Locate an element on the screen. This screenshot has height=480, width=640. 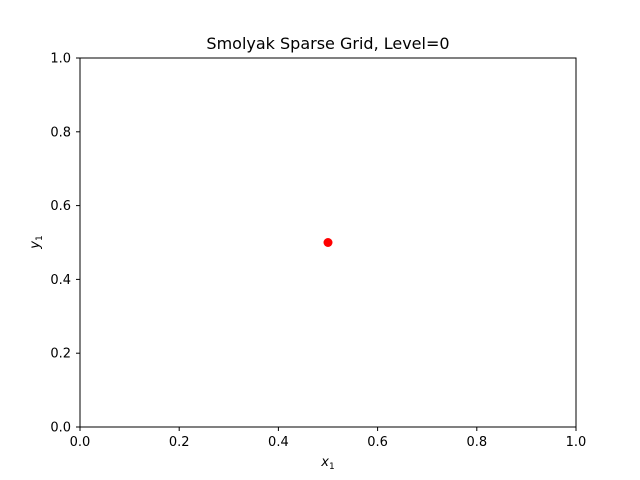
x-tick-label: 0.2 is located at coordinates (179, 442).